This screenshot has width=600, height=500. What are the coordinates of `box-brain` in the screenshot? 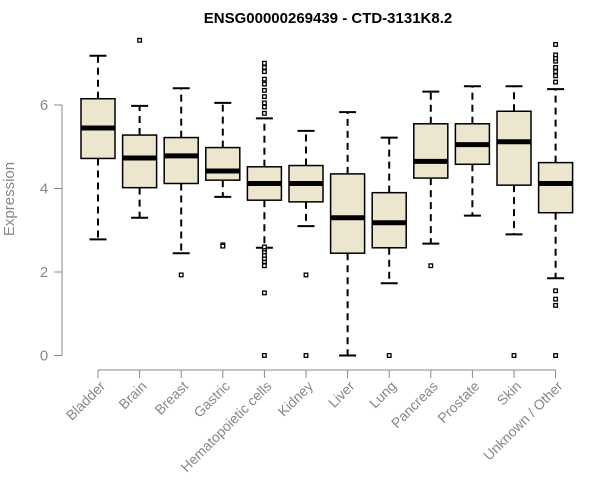 It's located at (139, 128).